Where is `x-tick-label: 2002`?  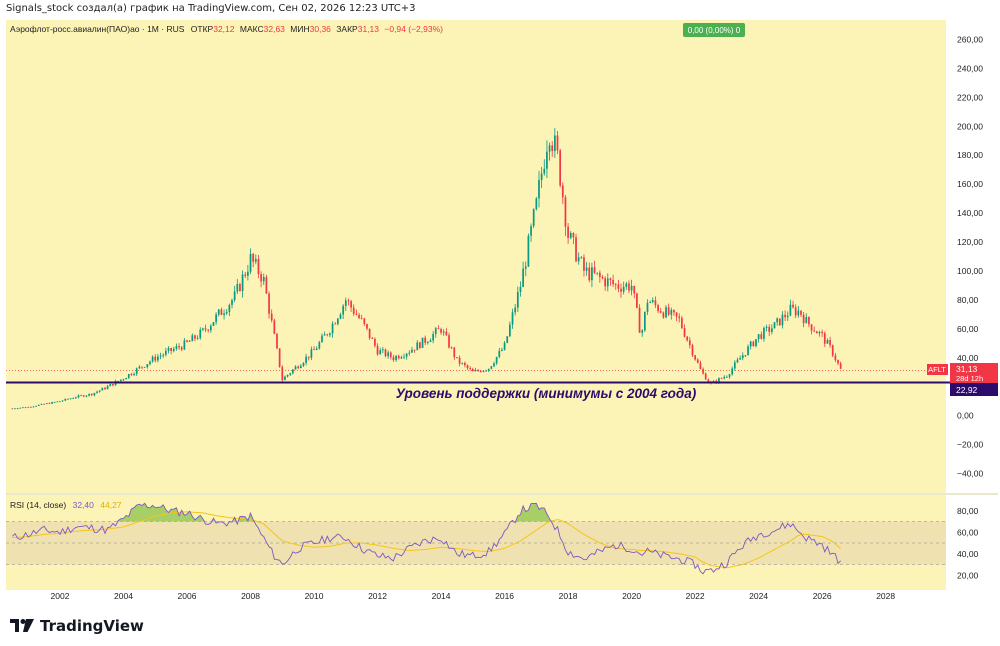 x-tick-label: 2002 is located at coordinates (60, 596).